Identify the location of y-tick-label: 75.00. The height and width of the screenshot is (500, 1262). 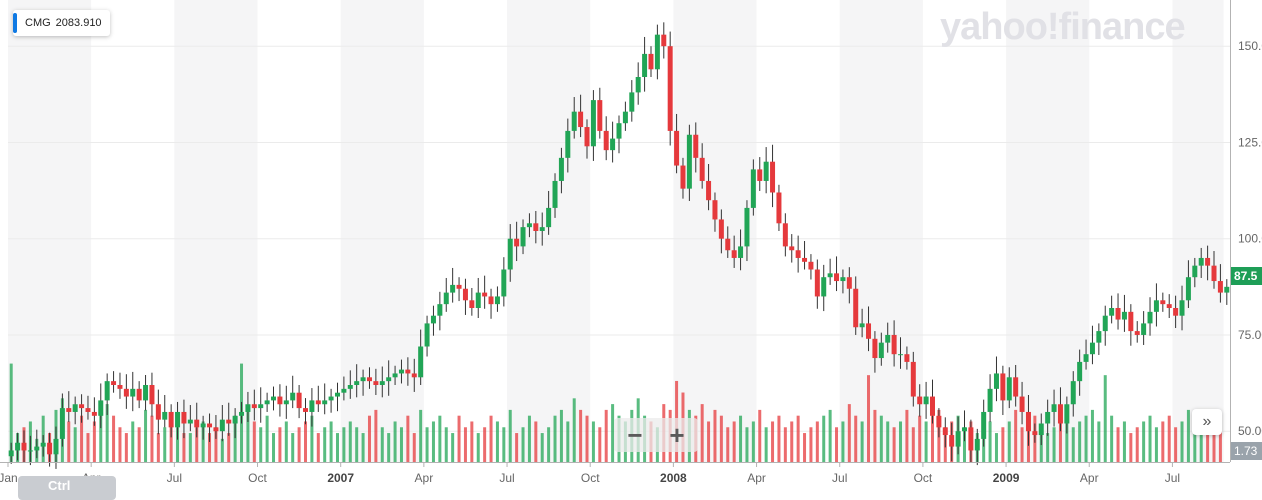
(1250, 335).